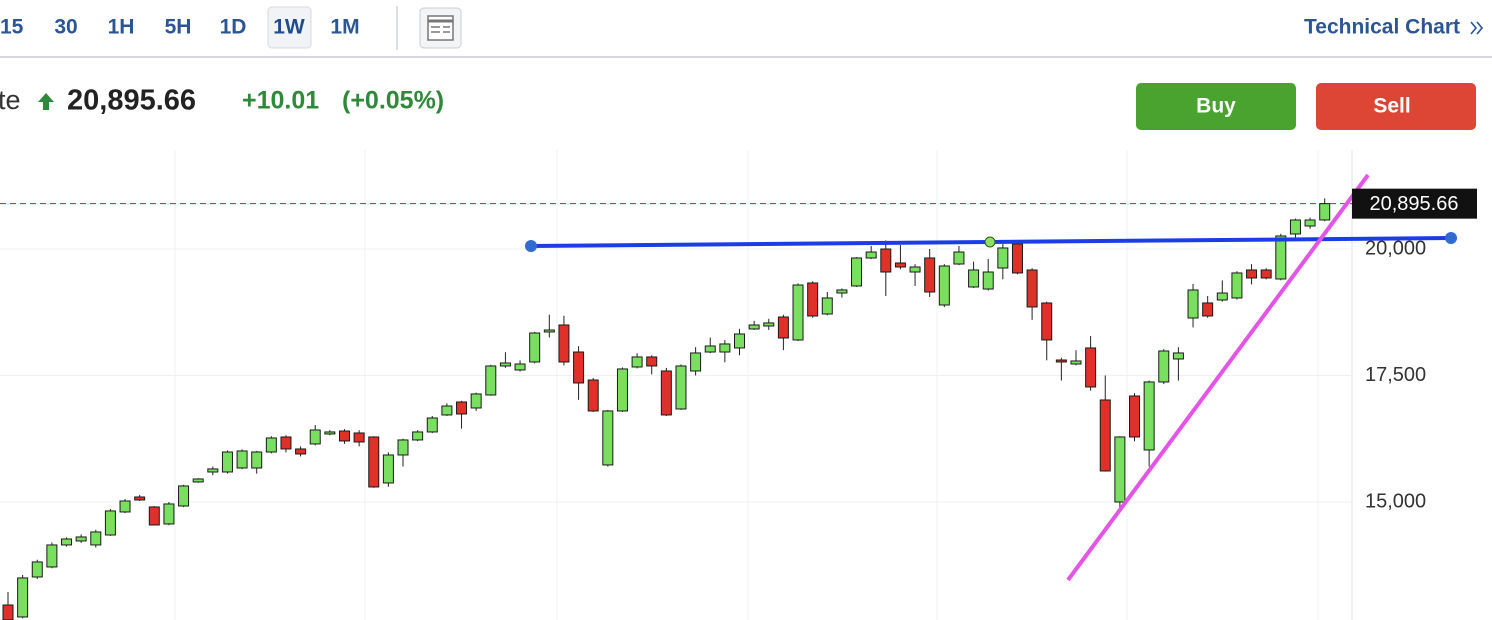 The width and height of the screenshot is (1492, 620). I want to click on buy-button: Buy, so click(1216, 106).